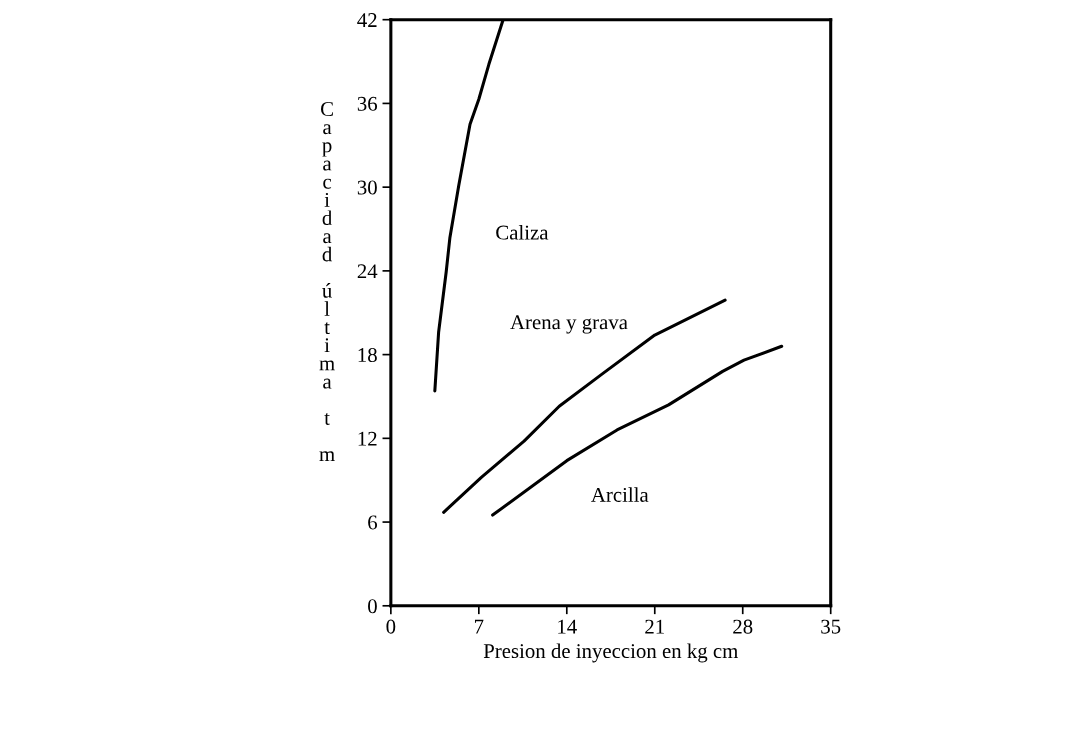 The height and width of the screenshot is (729, 1065). What do you see at coordinates (831, 626) in the screenshot?
I see `x-tick-label: 35` at bounding box center [831, 626].